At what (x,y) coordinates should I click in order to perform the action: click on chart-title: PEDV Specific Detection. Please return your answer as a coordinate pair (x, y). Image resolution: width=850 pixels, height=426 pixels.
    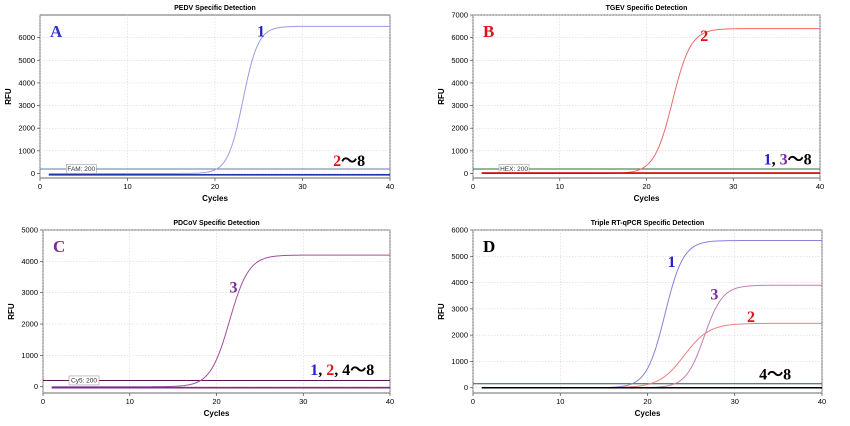
    Looking at the image, I should click on (215, 8).